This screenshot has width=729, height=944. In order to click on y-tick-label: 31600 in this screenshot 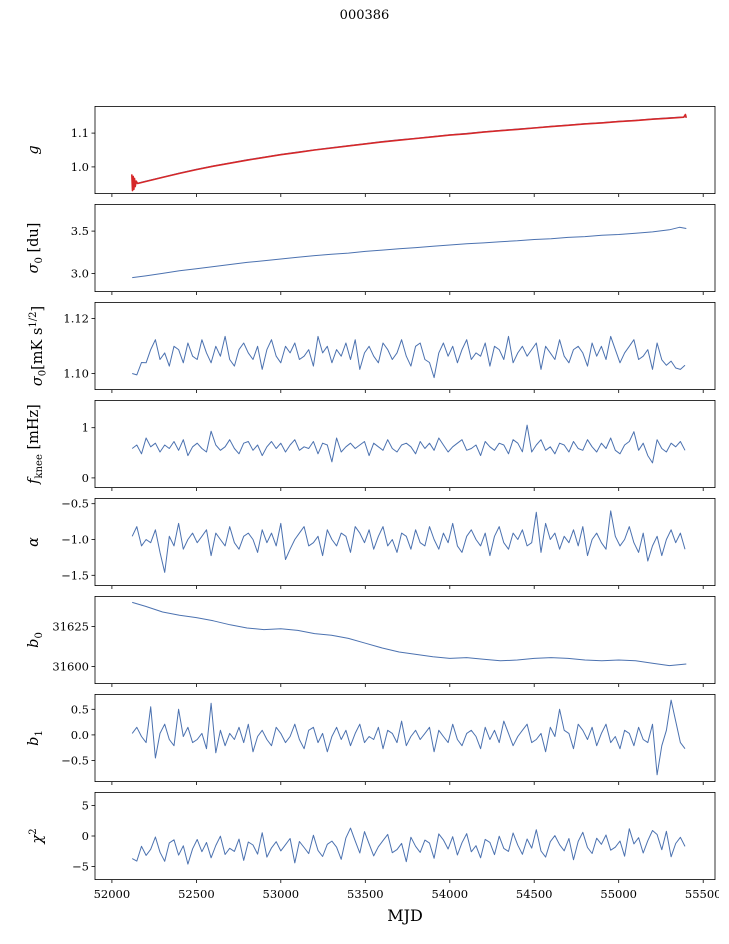, I will do `click(70, 666)`.